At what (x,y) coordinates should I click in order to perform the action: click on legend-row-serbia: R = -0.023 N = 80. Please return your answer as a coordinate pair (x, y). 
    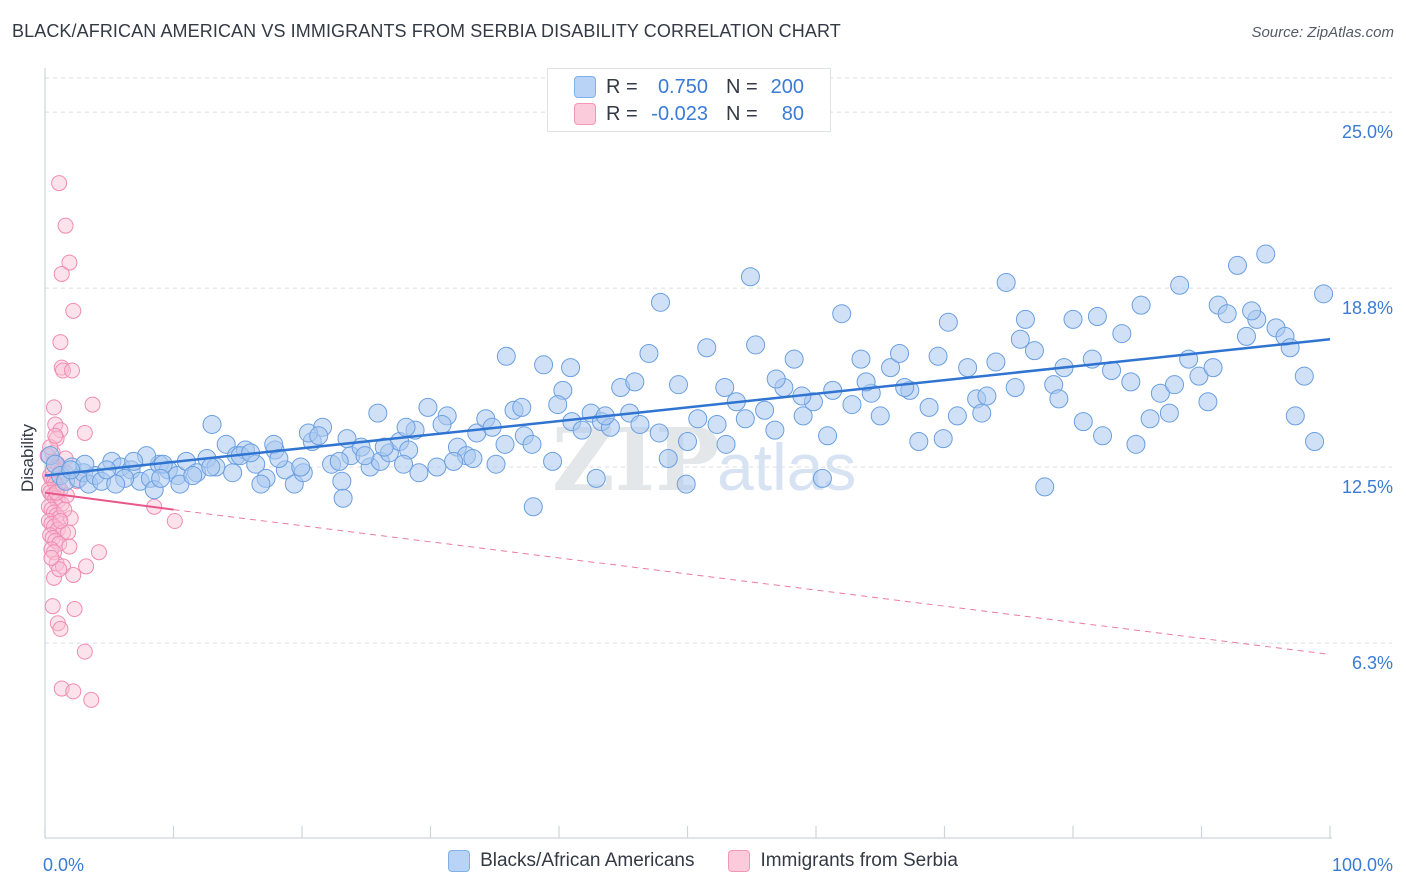
    Looking at the image, I should click on (689, 114).